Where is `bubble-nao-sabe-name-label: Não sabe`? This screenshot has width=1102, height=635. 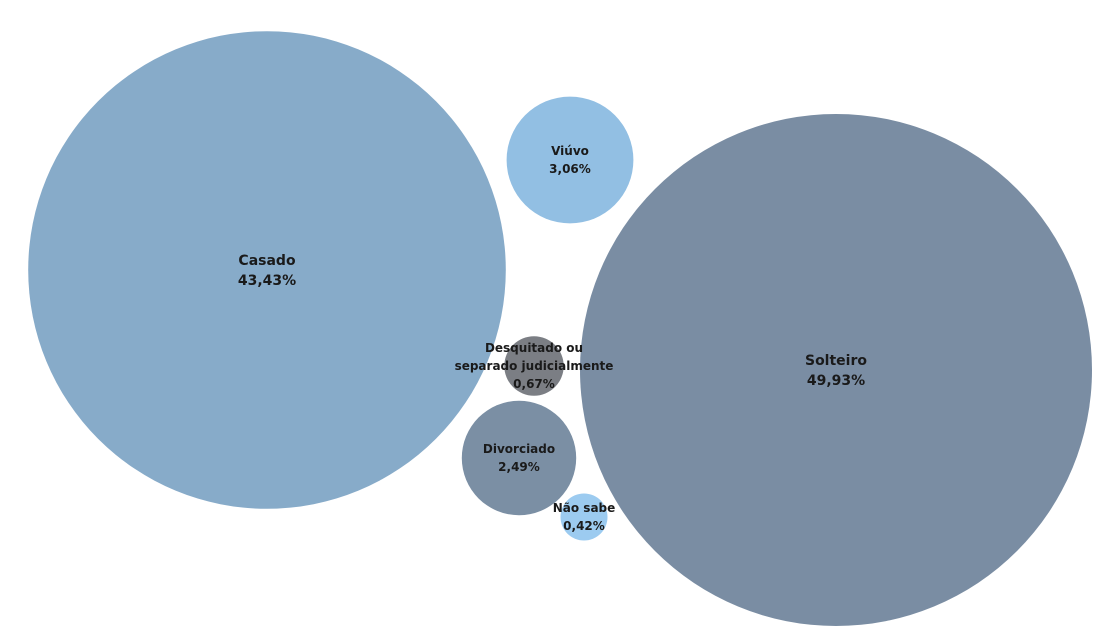
bubble-nao-sabe-name-label: Não sabe is located at coordinates (584, 508).